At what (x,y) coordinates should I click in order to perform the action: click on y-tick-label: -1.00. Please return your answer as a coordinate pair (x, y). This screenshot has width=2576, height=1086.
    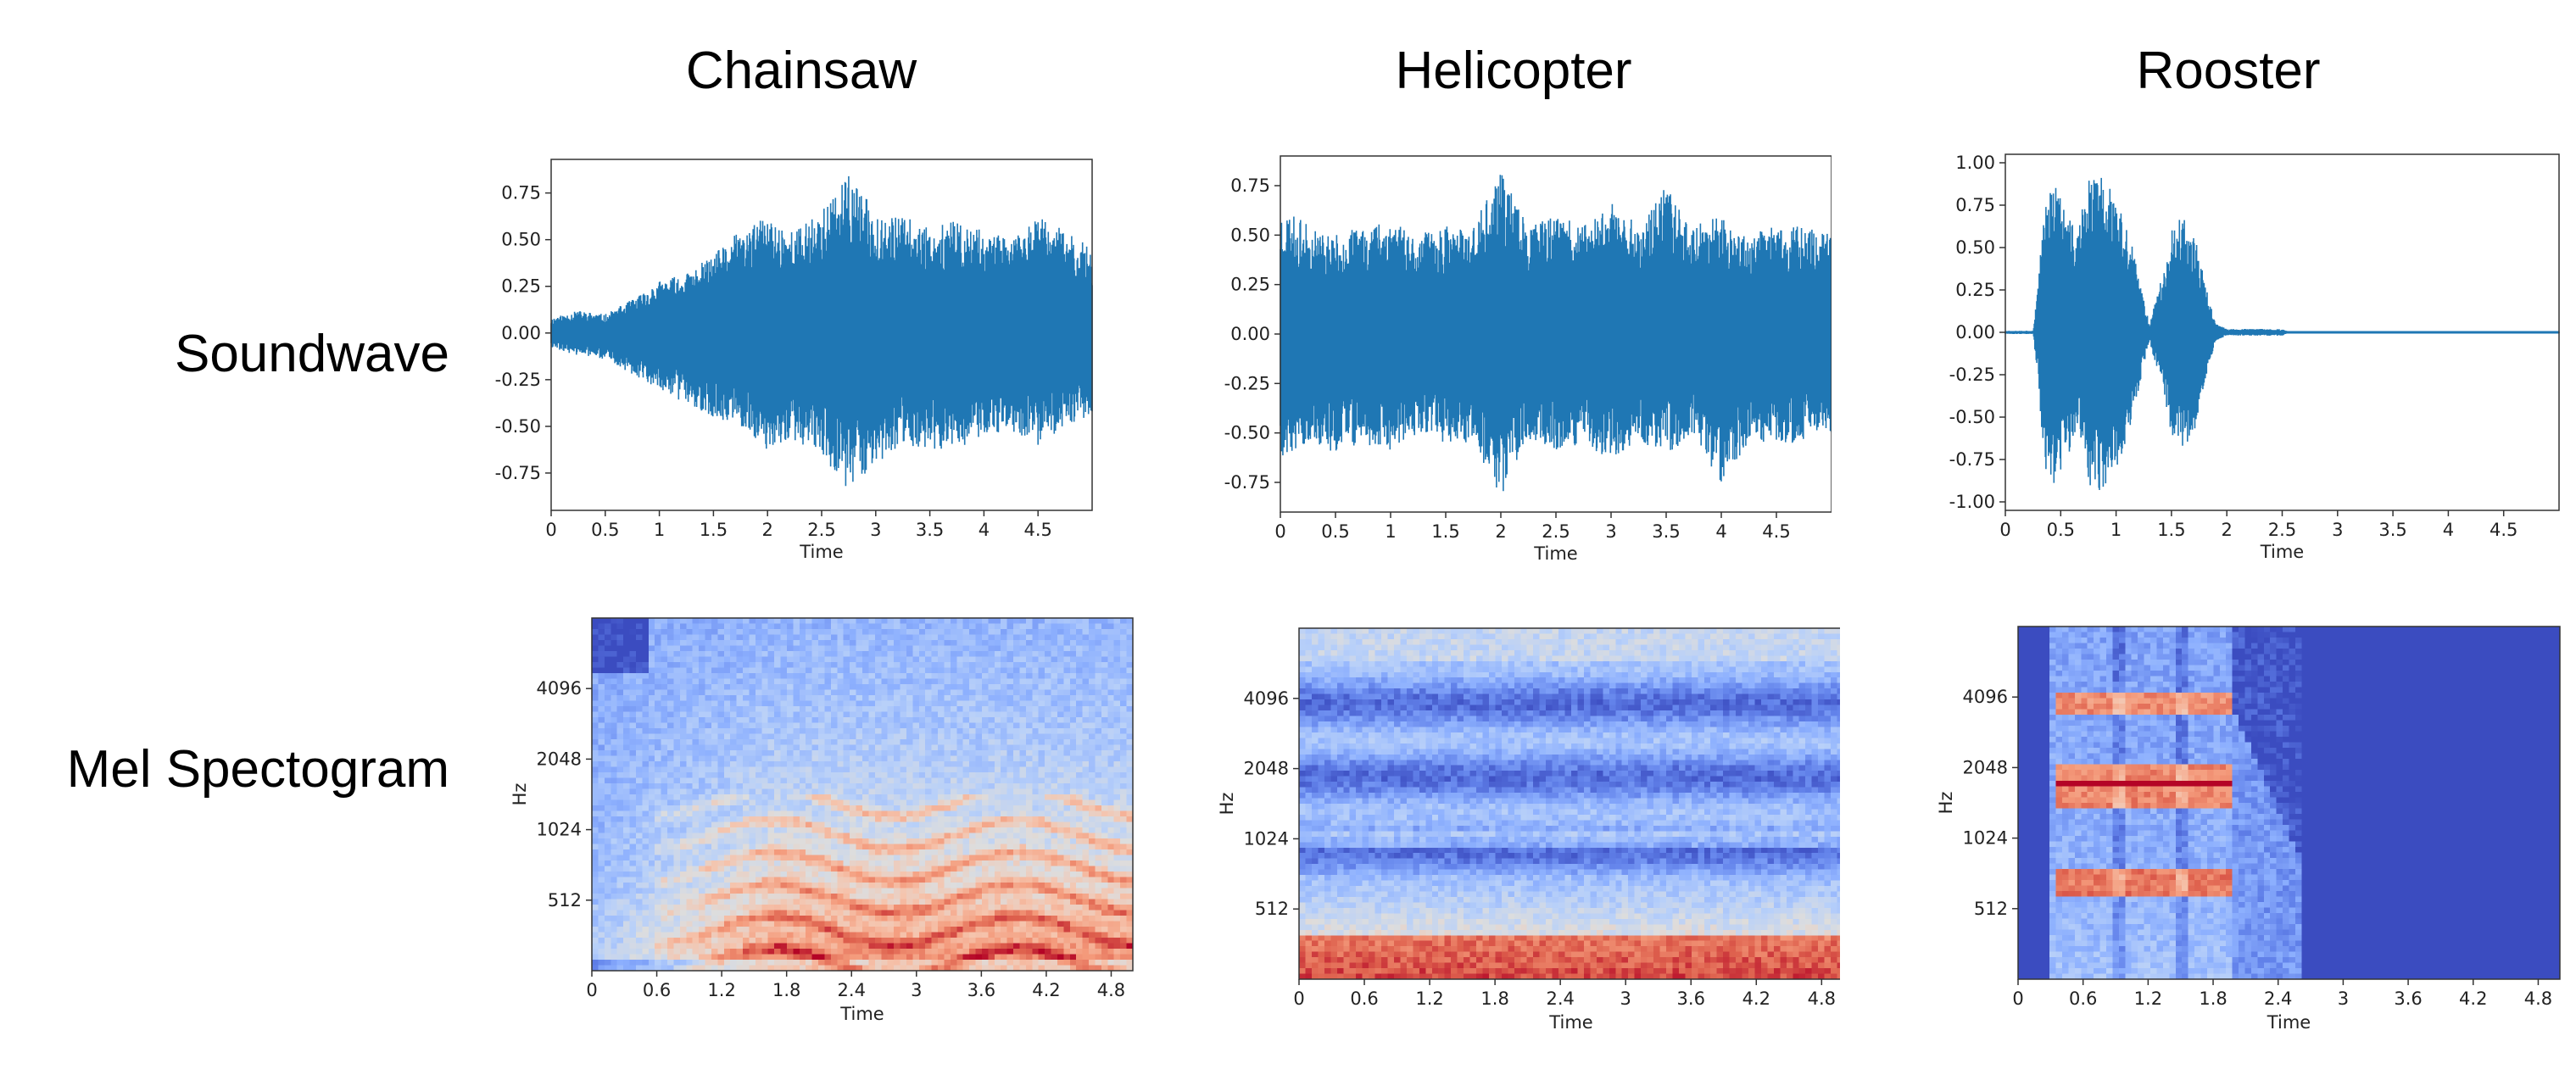
    Looking at the image, I should click on (1972, 502).